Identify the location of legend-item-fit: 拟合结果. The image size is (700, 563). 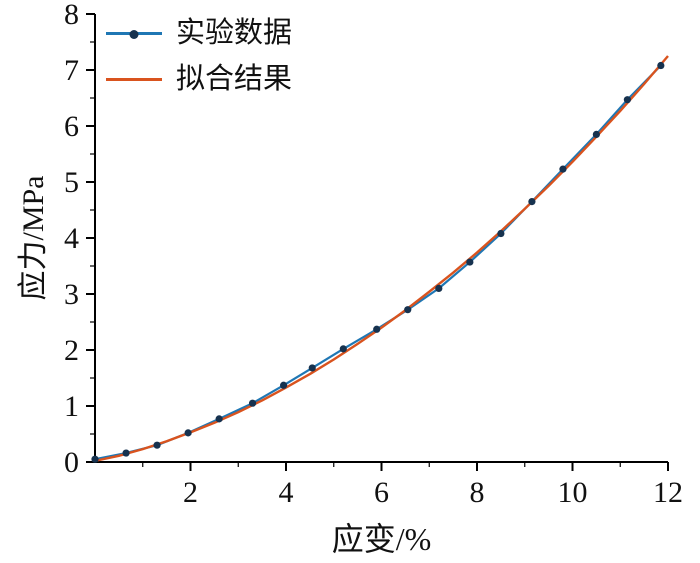
(199, 79).